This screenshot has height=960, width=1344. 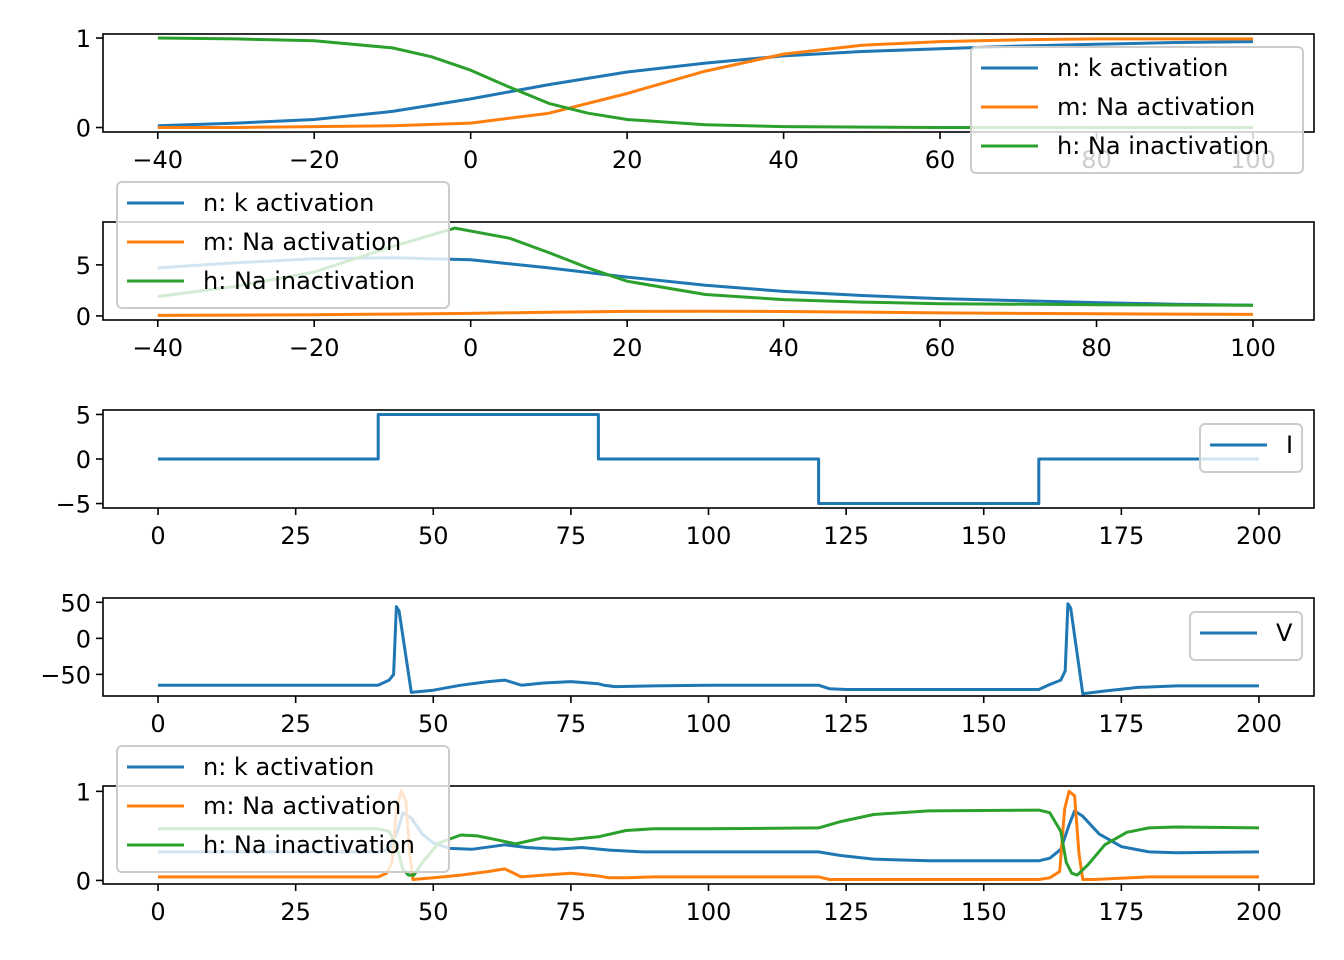 I want to click on series-line-n, so click(x=705, y=84).